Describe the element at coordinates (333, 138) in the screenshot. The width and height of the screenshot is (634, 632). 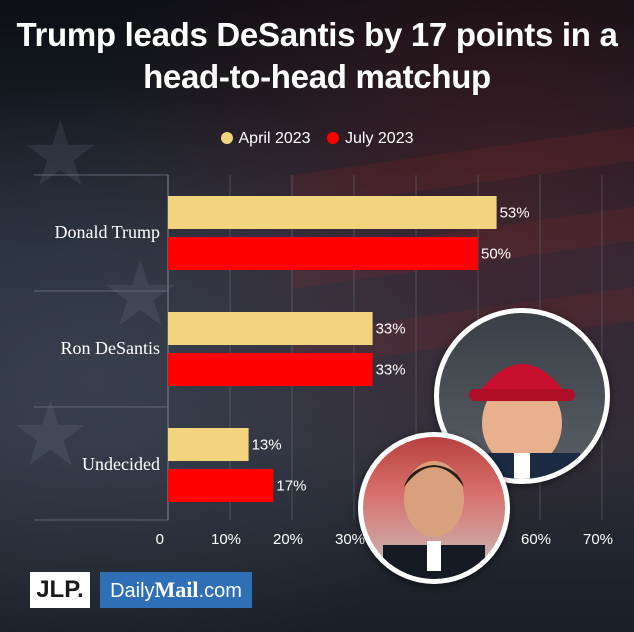
I see `legend-swatch-july` at that location.